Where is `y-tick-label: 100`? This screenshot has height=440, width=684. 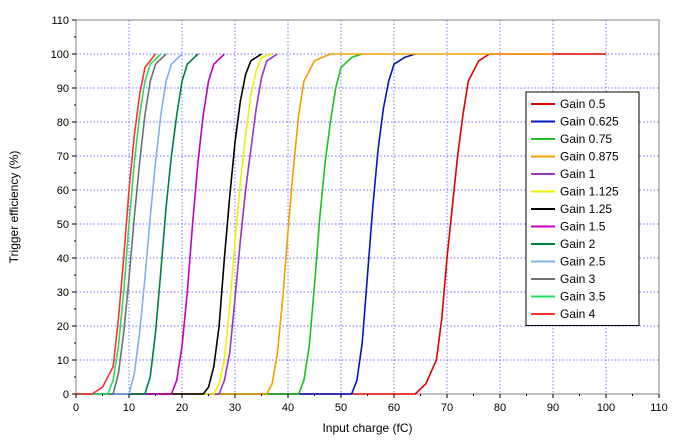
y-tick-label: 100 is located at coordinates (60, 55).